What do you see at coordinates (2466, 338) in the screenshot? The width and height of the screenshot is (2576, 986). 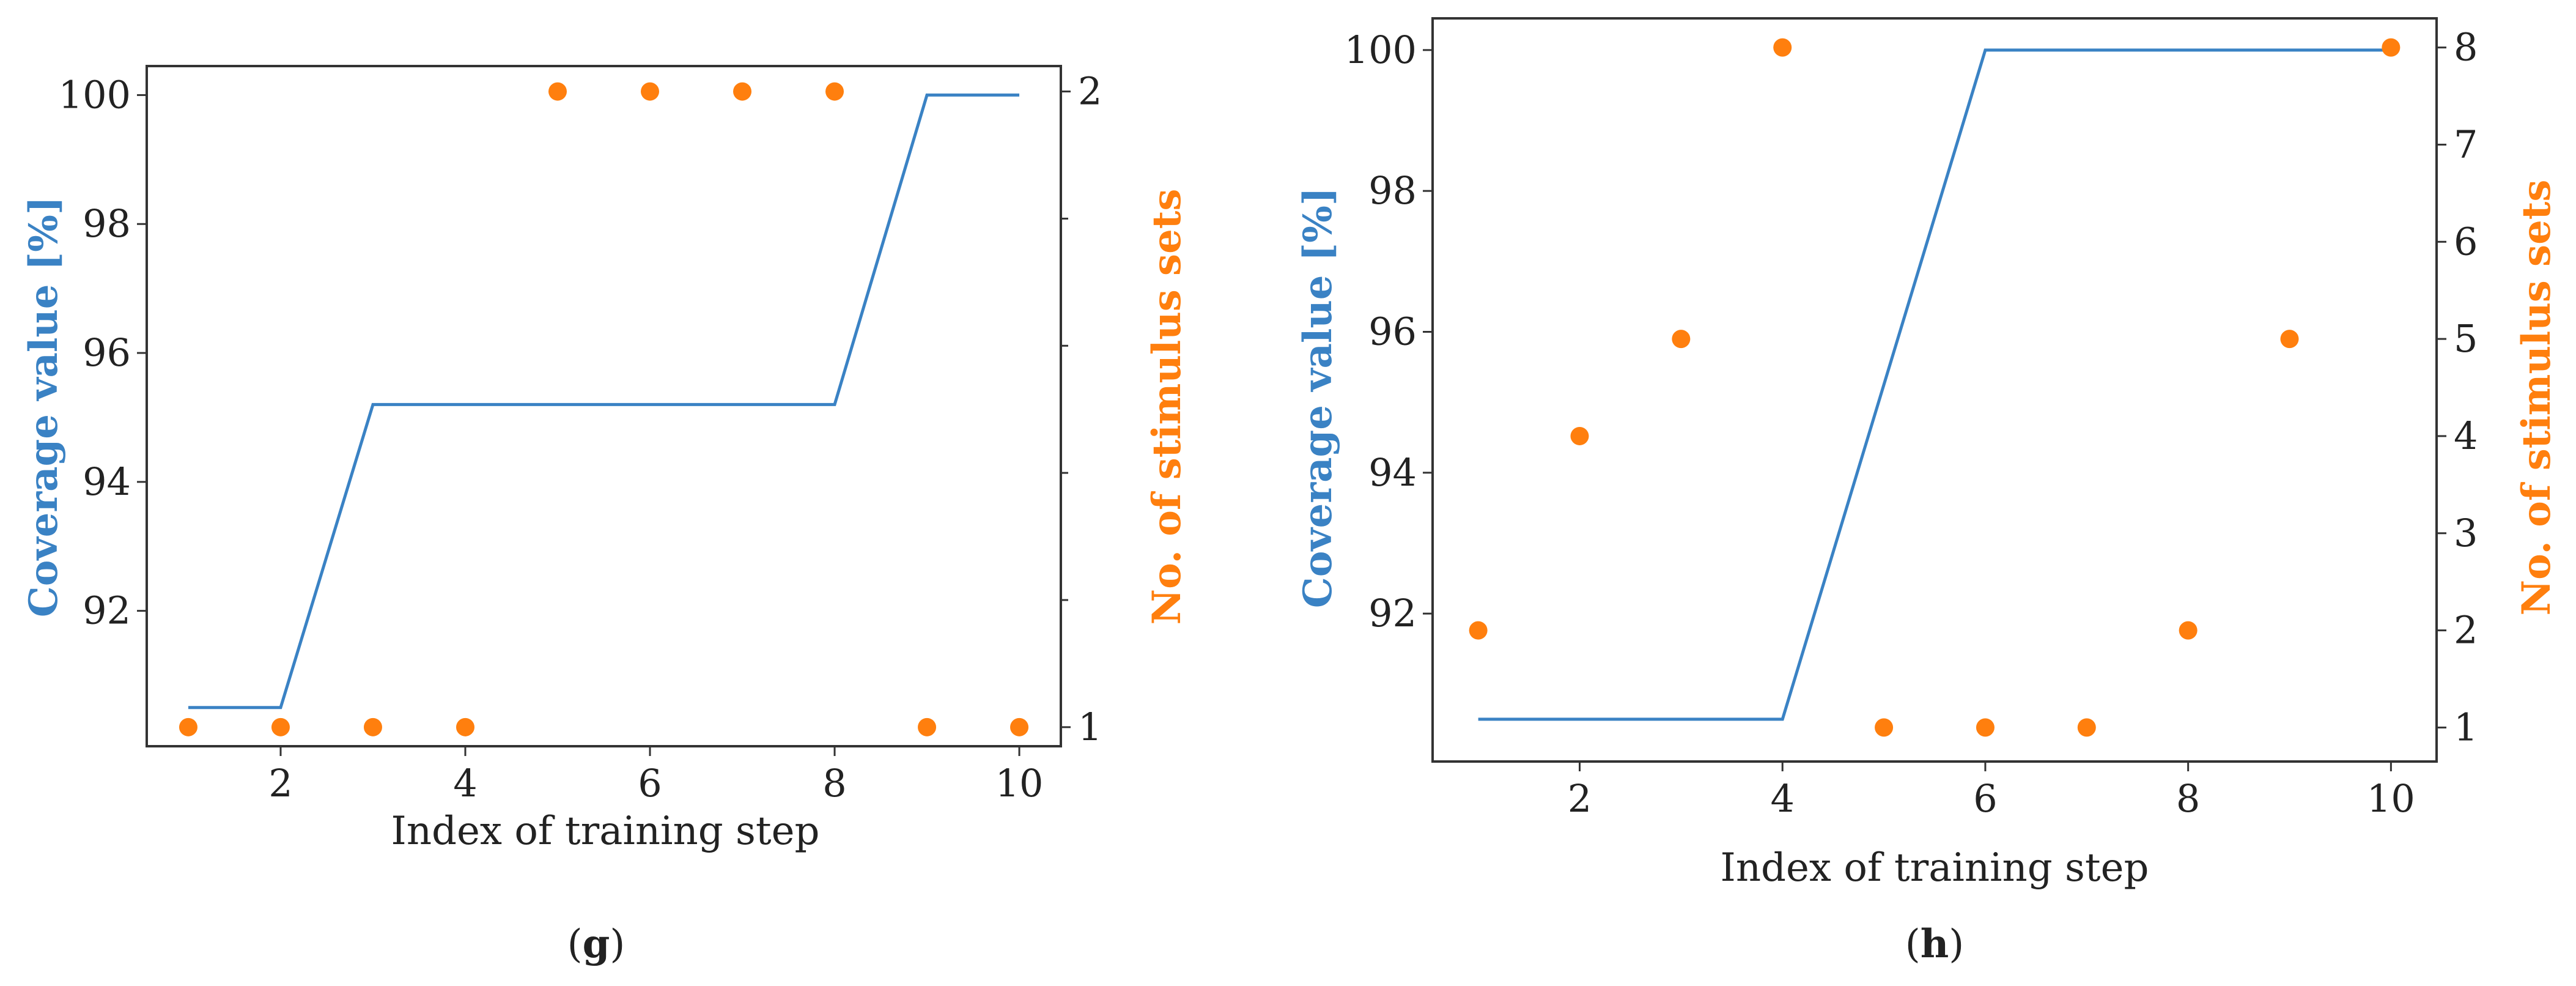 I see `y-right-tick-label: 5` at bounding box center [2466, 338].